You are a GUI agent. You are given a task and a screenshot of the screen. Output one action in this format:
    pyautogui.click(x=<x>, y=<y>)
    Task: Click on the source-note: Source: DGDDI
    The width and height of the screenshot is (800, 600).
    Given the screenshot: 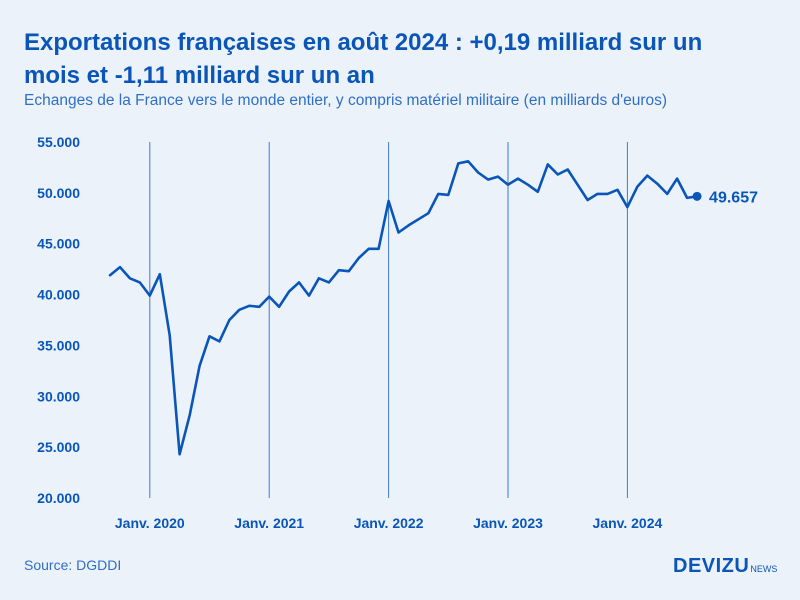 What is the action you would take?
    pyautogui.click(x=73, y=565)
    